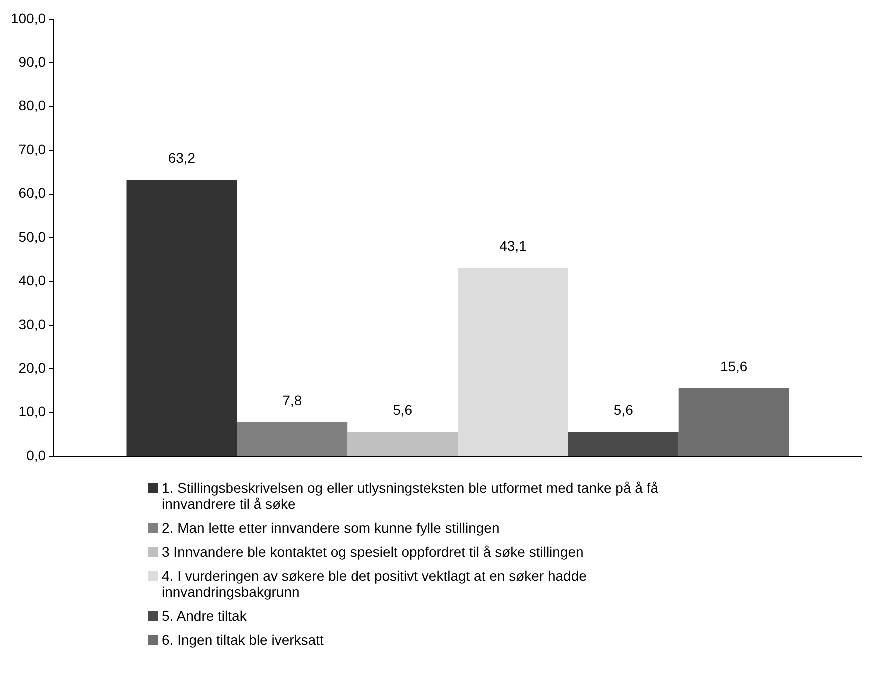  What do you see at coordinates (32, 280) in the screenshot?
I see `y-tick-label: 40,0` at bounding box center [32, 280].